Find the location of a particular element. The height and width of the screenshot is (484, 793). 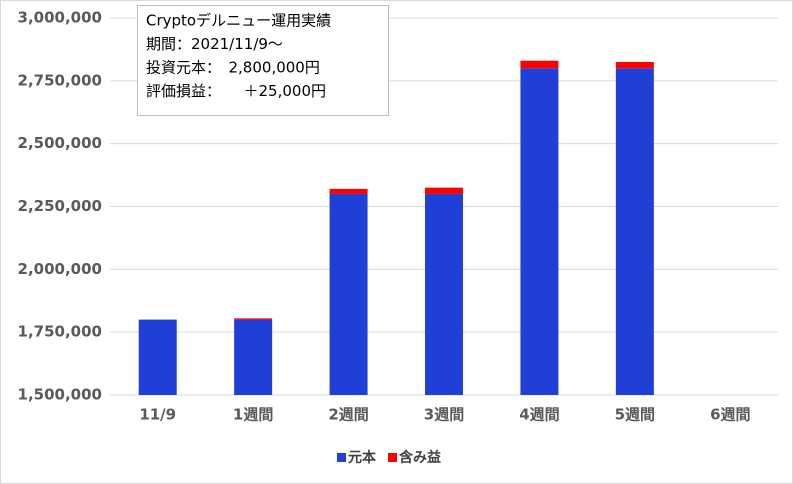

y-tick-label: 2,250,000 is located at coordinates (60, 206).